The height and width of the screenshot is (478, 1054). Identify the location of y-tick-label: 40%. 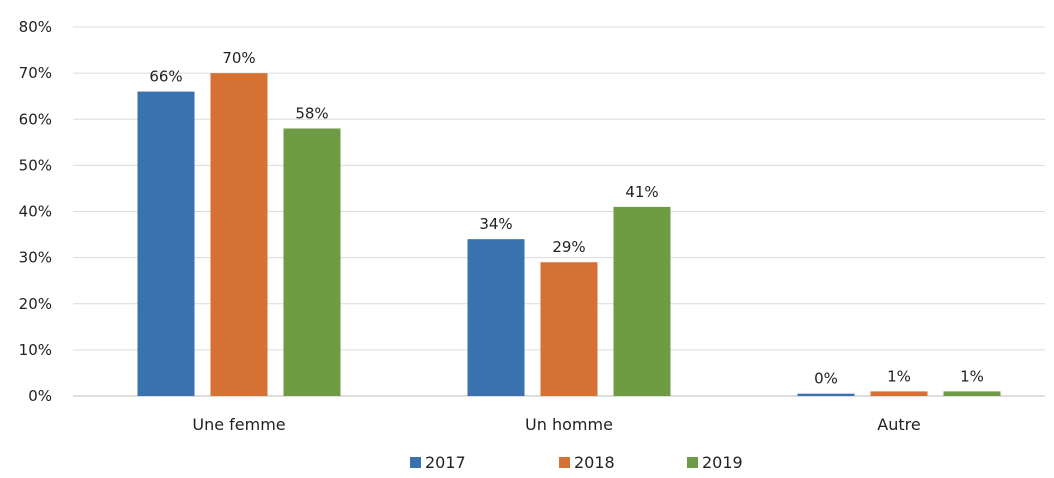
(35, 212).